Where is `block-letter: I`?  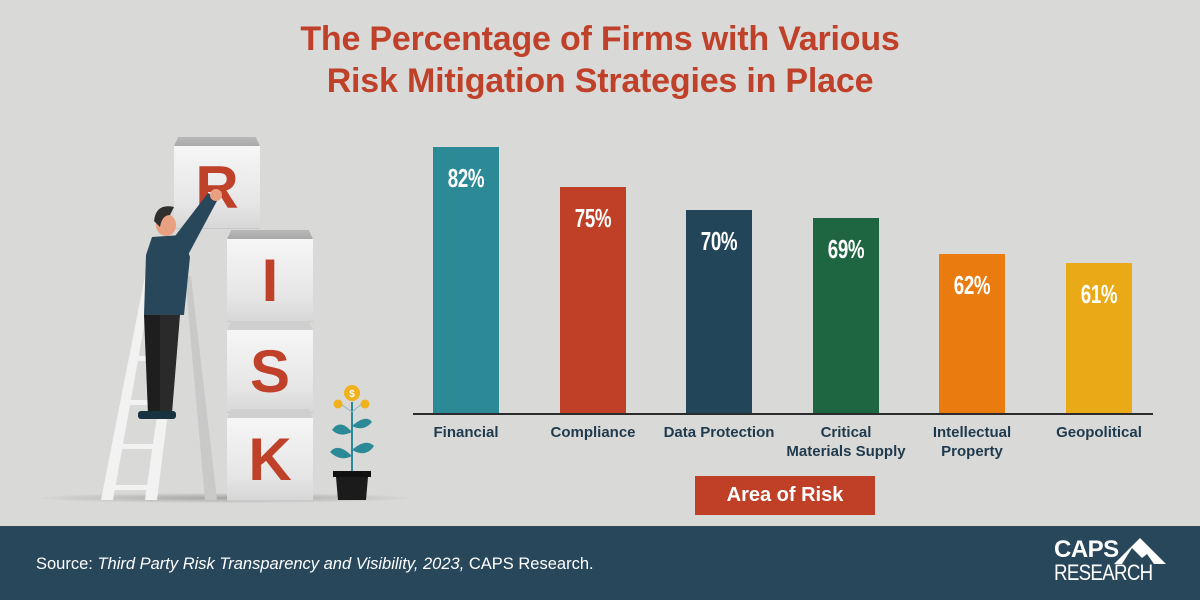
block-letter: I is located at coordinates (270, 280).